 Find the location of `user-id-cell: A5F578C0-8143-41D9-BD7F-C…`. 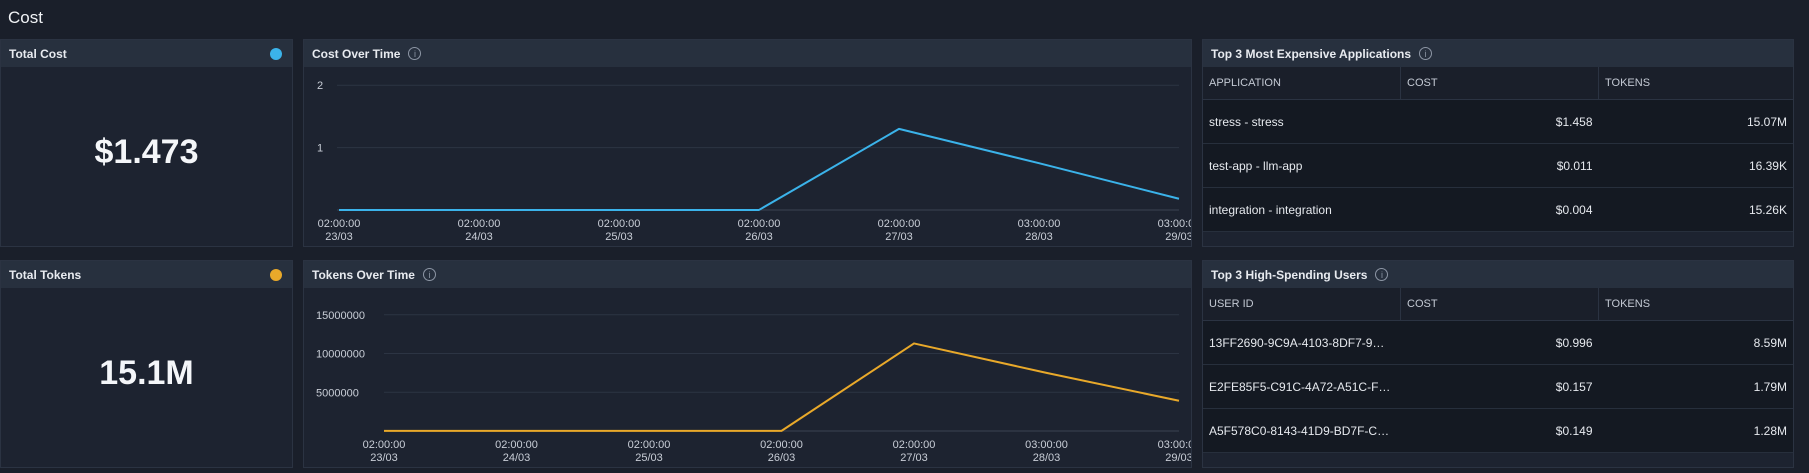

user-id-cell: A5F578C0-8143-41D9-BD7F-C… is located at coordinates (1302, 430).